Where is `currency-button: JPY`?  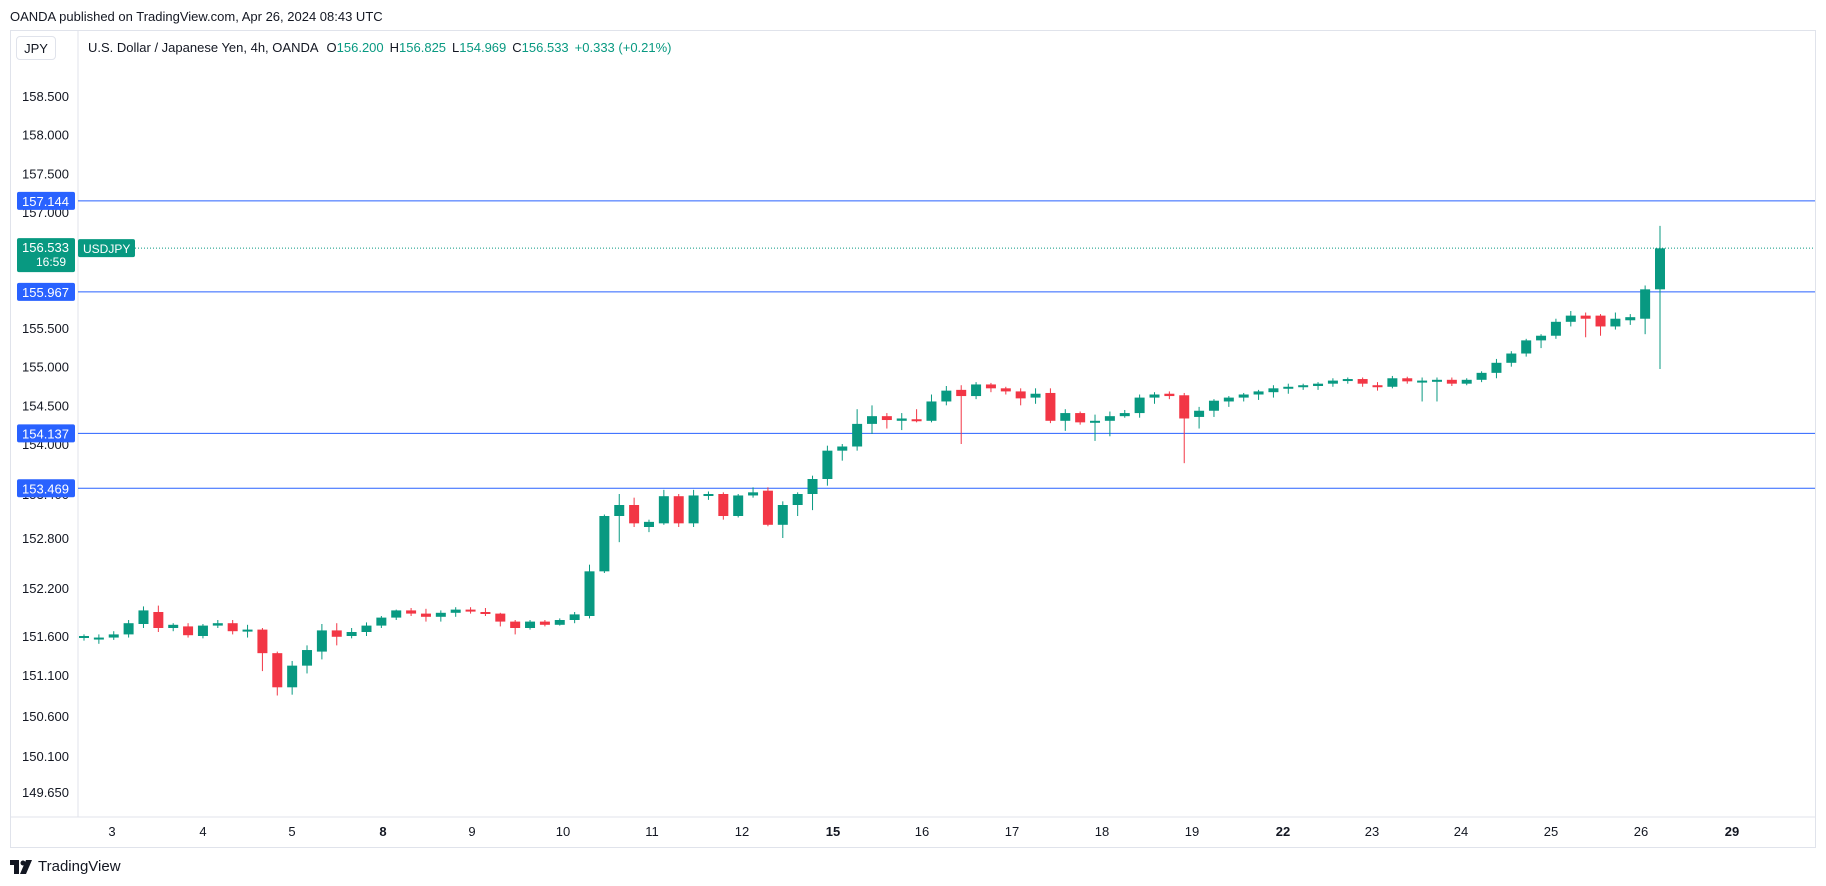
currency-button: JPY is located at coordinates (36, 48).